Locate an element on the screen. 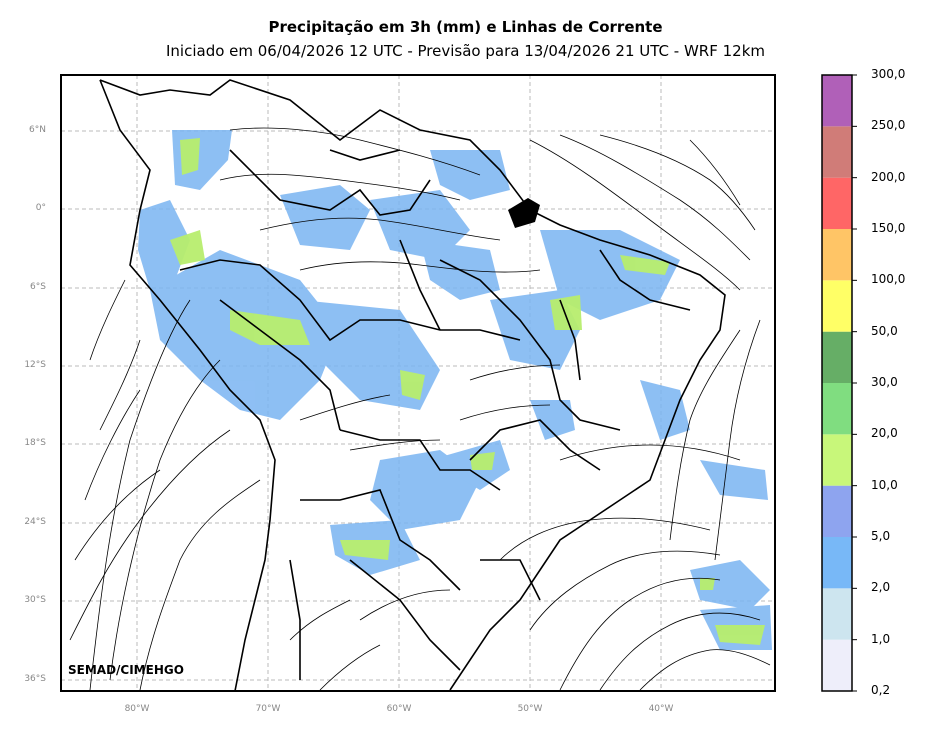 Image resolution: width=931 pixels, height=735 pixels. lat-label-18s: 18°S is located at coordinates (35, 443).